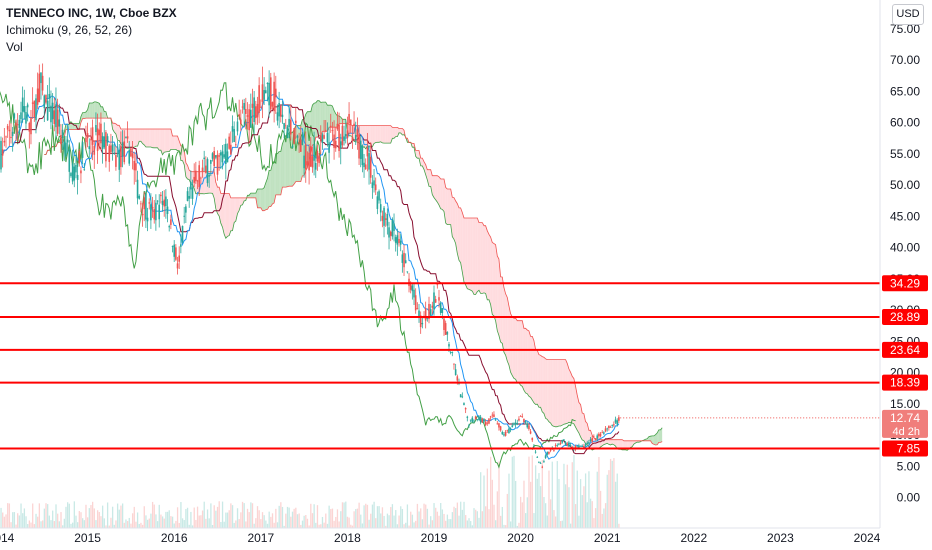  I want to click on y-tick-label: 40.00, so click(905, 248).